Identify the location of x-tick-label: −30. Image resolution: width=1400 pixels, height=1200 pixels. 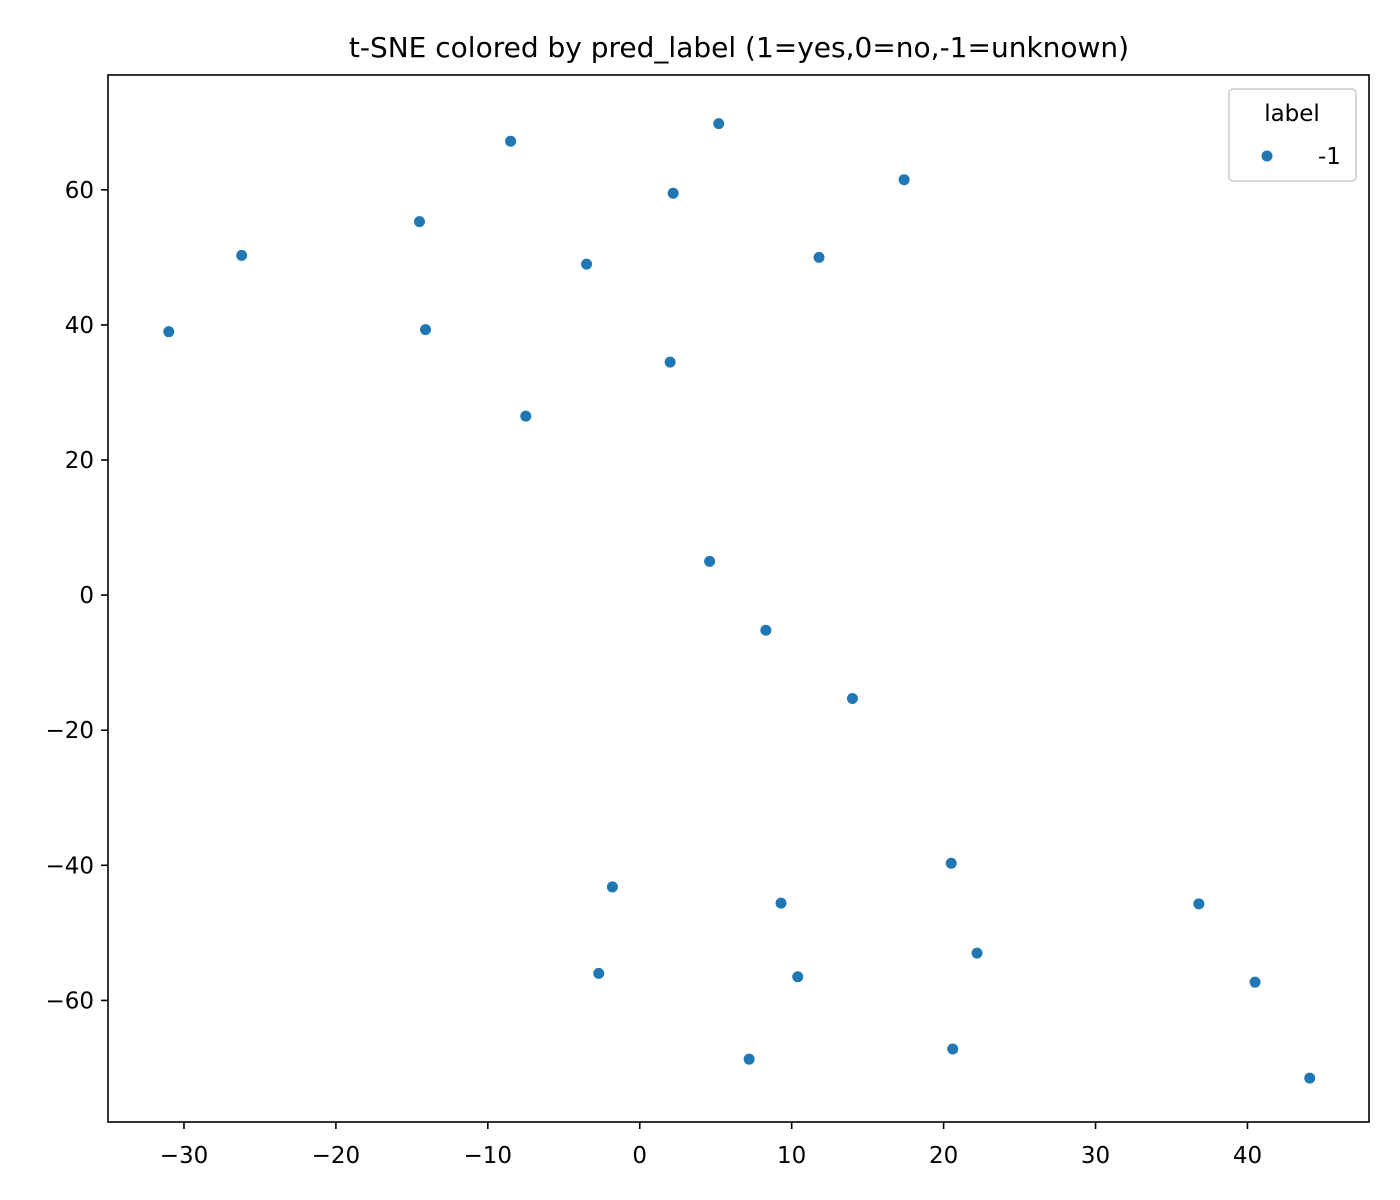
(184, 1156).